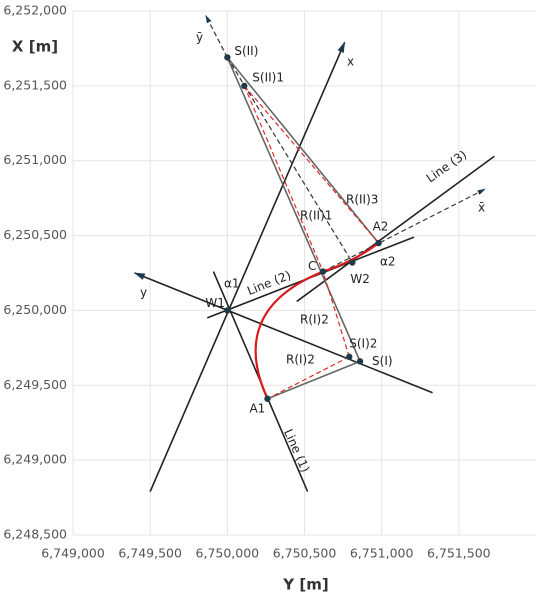 The height and width of the screenshot is (602, 550). Describe the element at coordinates (362, 200) in the screenshot. I see `annotation: R(II)3` at that location.